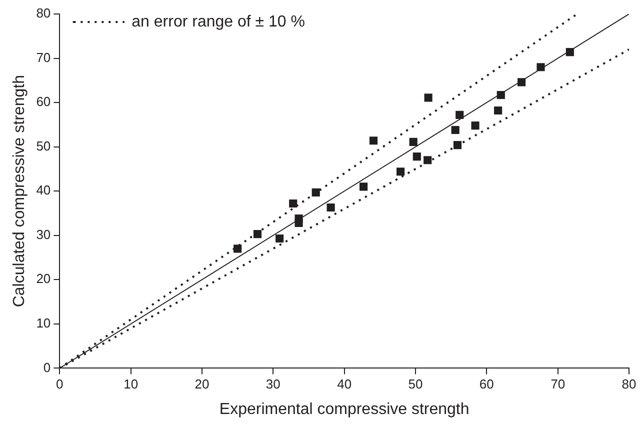 The height and width of the screenshot is (427, 643). Describe the element at coordinates (43, 278) in the screenshot. I see `y-tick-label: 20` at that location.